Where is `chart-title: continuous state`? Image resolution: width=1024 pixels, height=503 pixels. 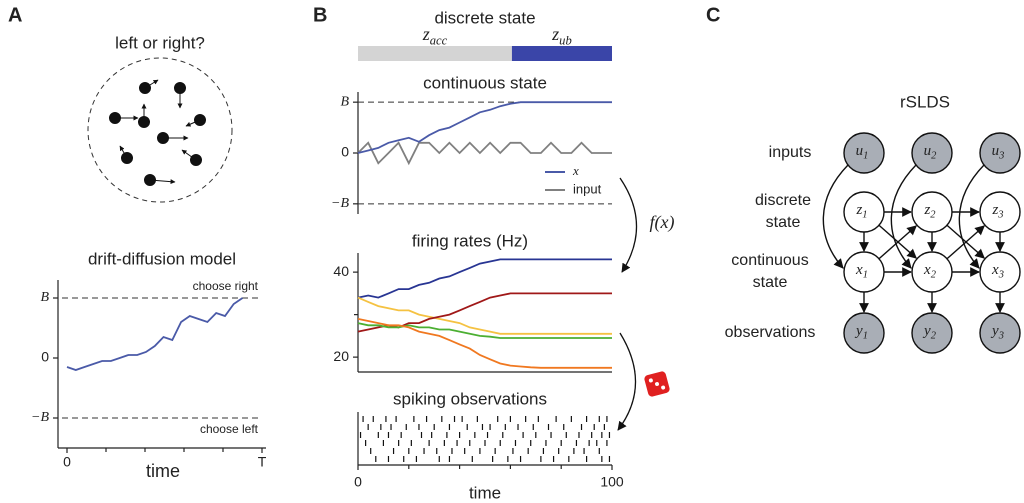
chart-title: continuous state is located at coordinates (485, 82).